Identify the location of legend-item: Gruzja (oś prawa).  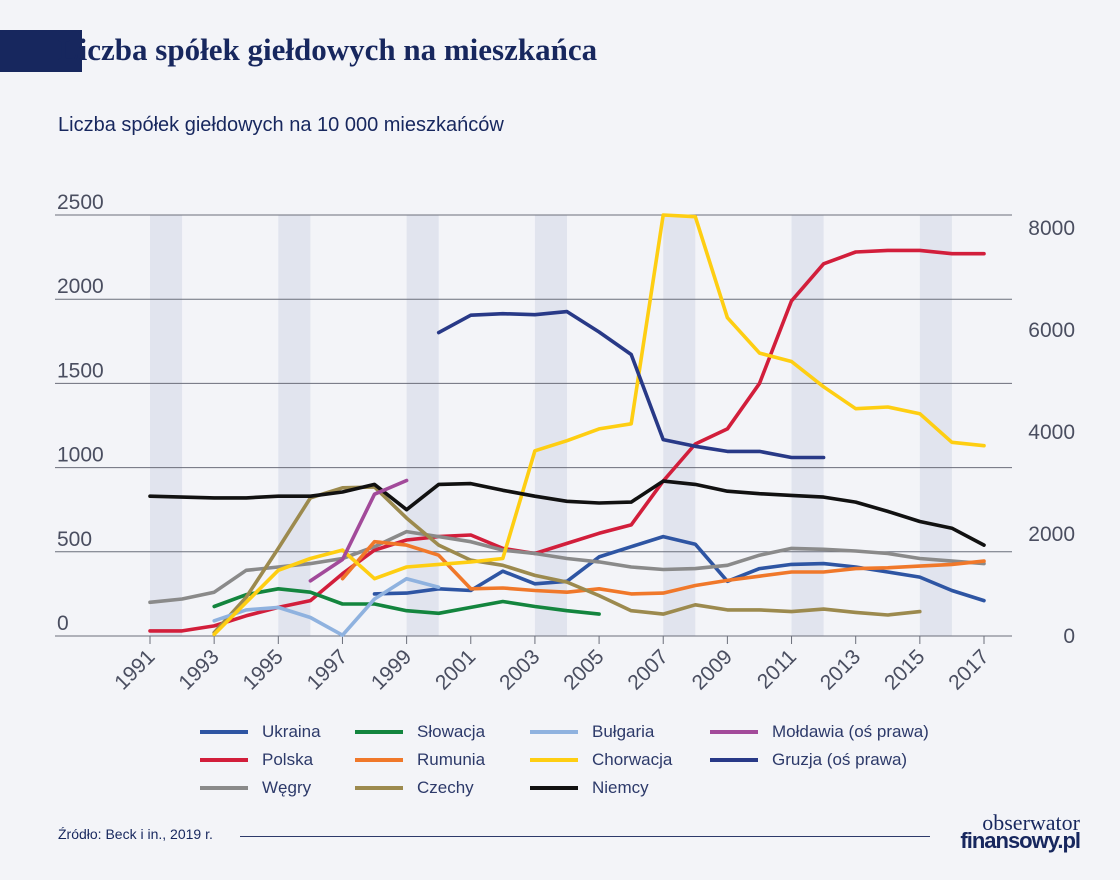
(808, 760).